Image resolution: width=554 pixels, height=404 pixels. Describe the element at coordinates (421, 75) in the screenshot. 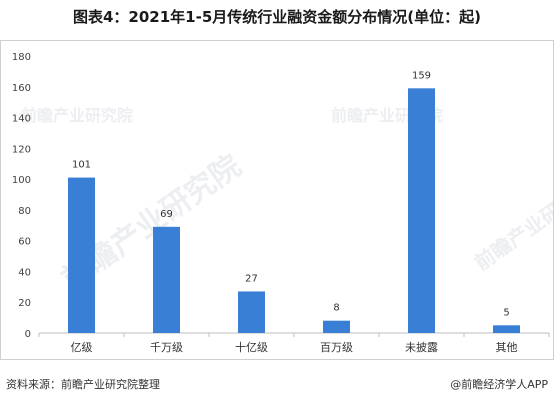

I see `data-label: 159` at that location.